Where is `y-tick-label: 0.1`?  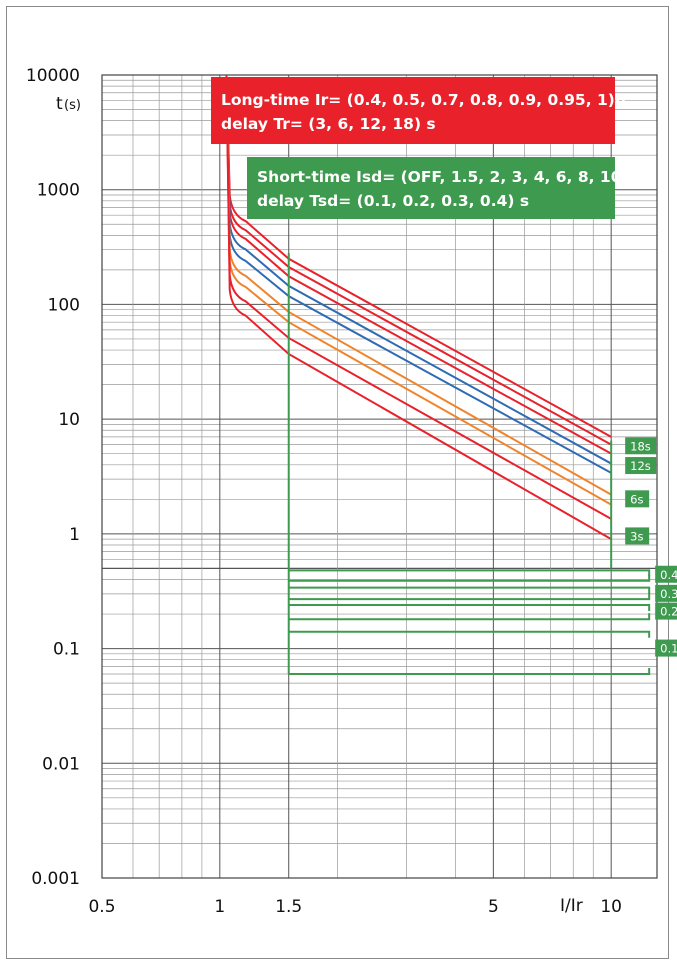 y-tick-label: 0.1 is located at coordinates (66, 650).